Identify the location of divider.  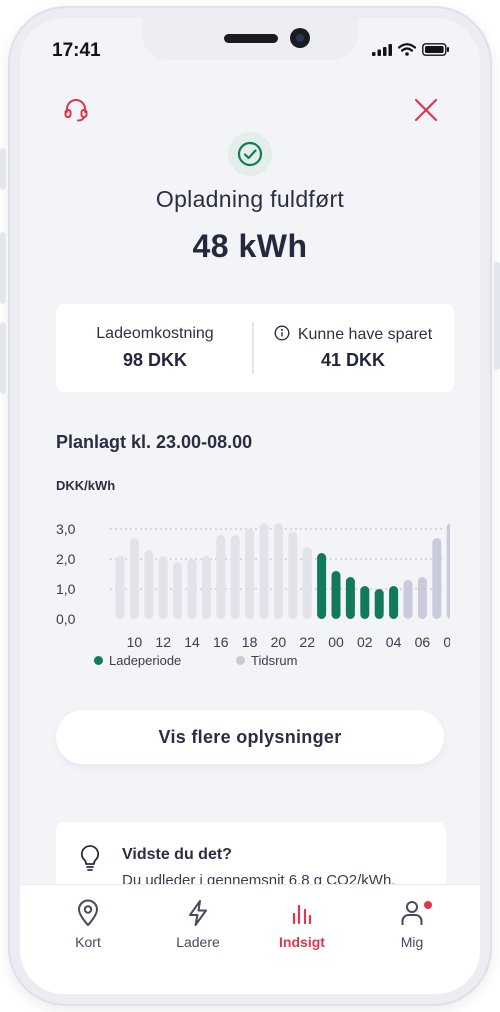
(253, 348).